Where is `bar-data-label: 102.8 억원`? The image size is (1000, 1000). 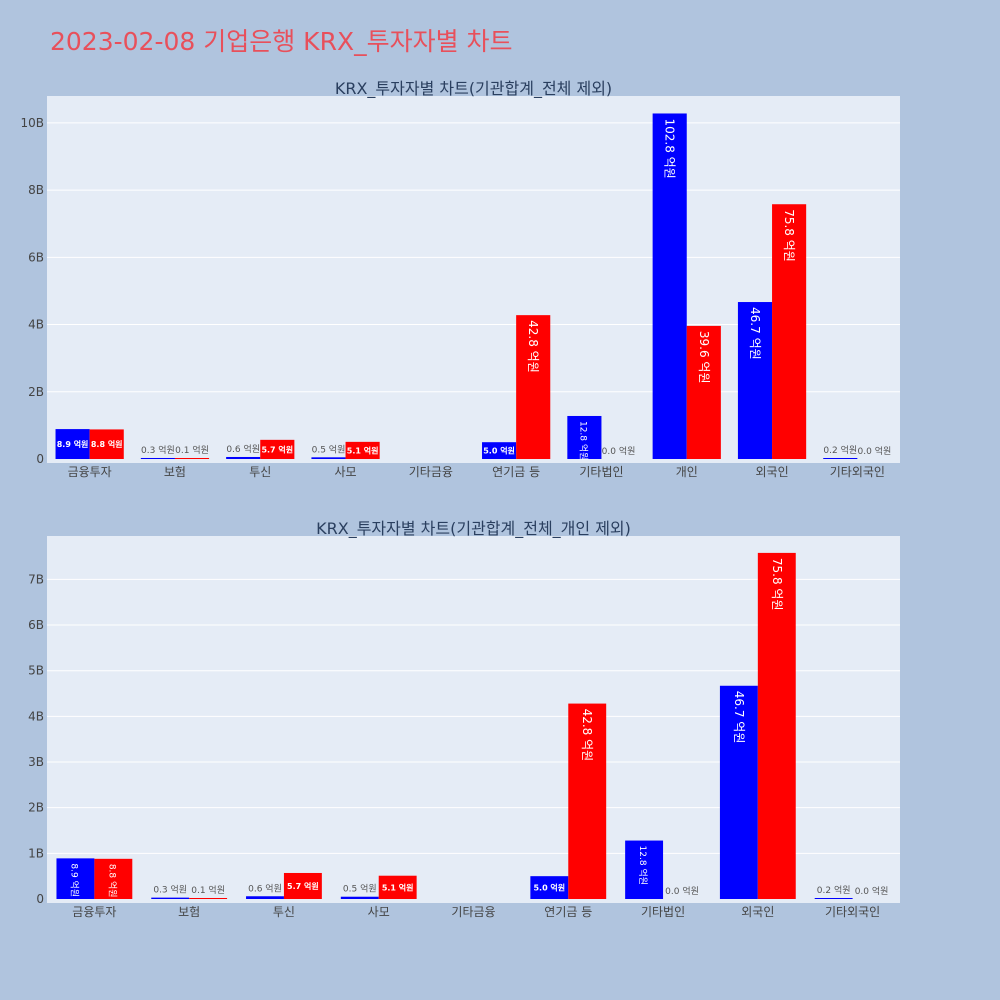 bar-data-label: 102.8 억원 is located at coordinates (670, 148).